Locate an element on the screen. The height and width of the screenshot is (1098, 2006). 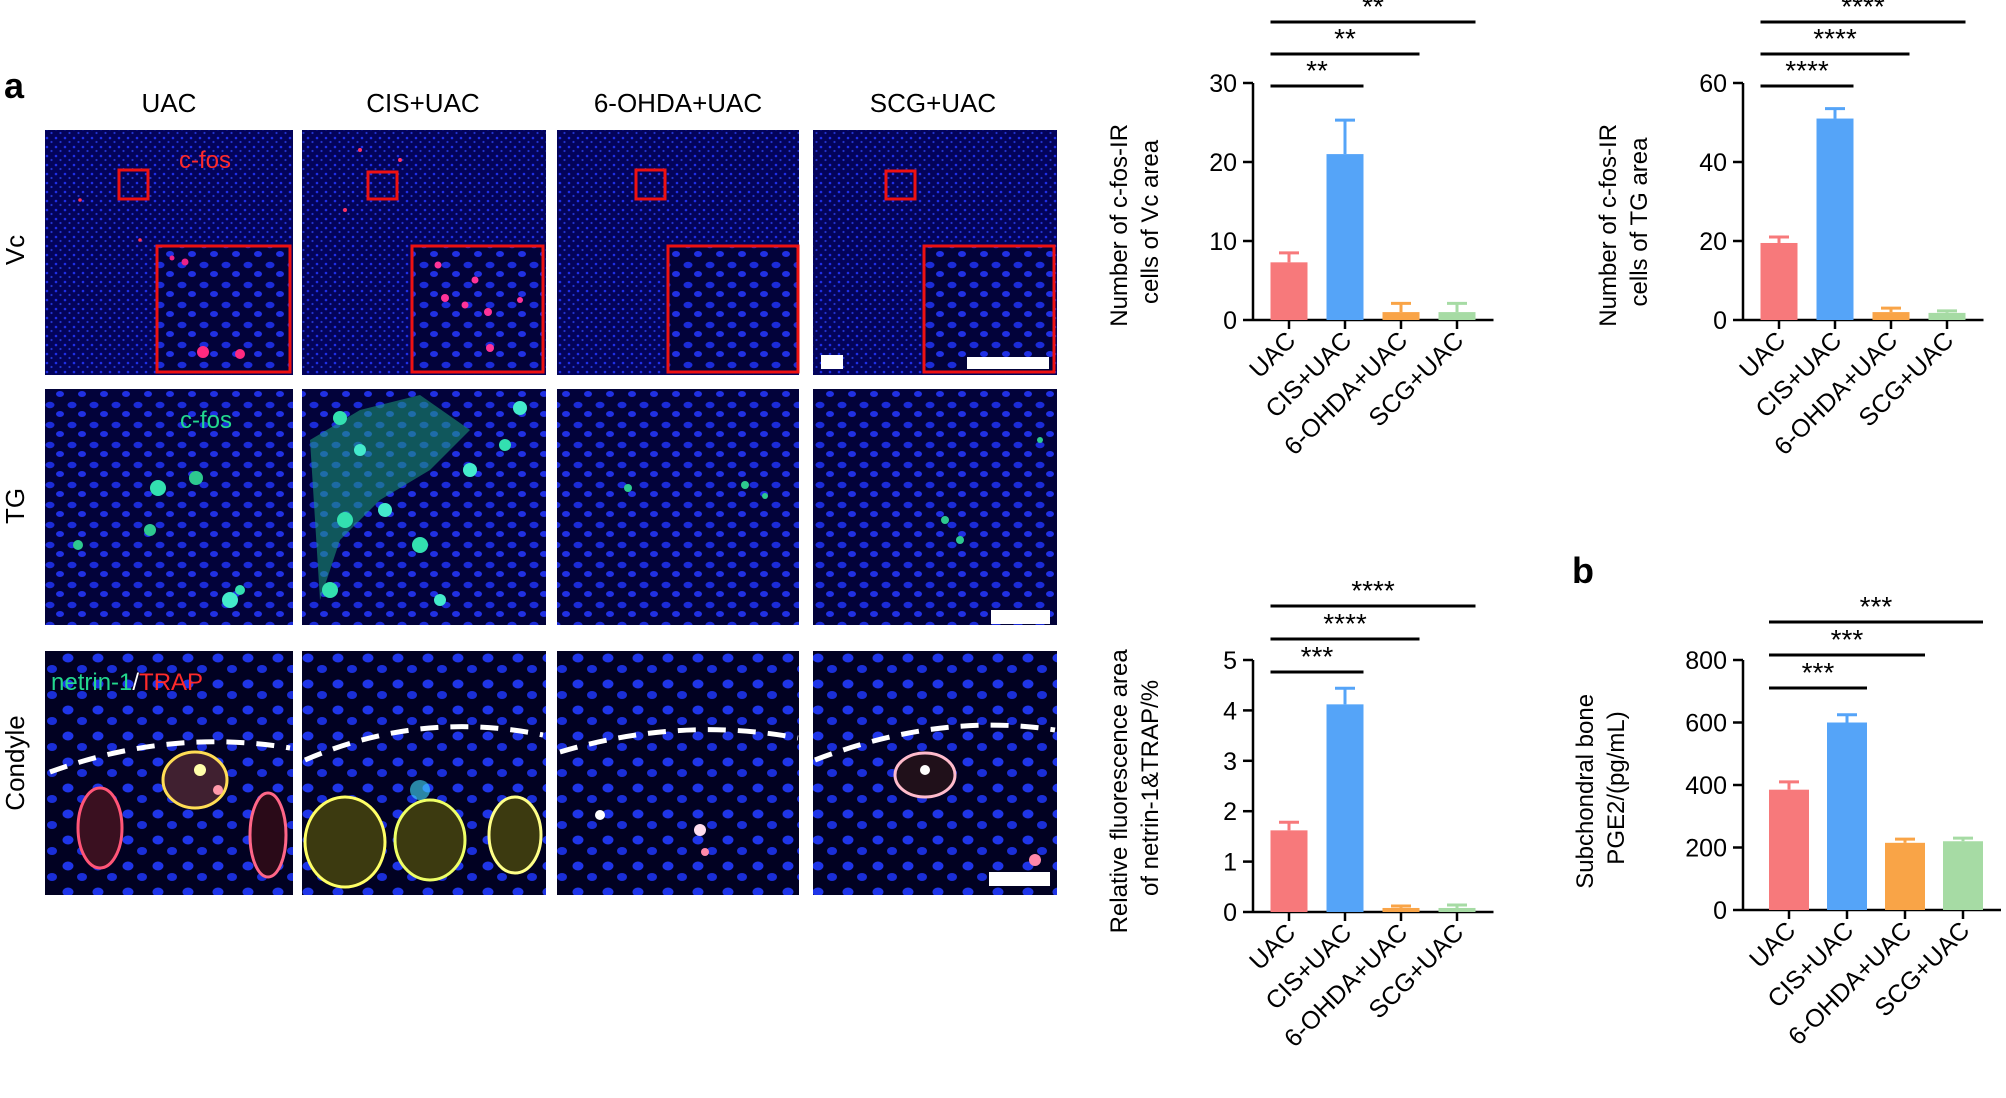
micrograph-condyle-6-ohda-uac is located at coordinates (678, 773).